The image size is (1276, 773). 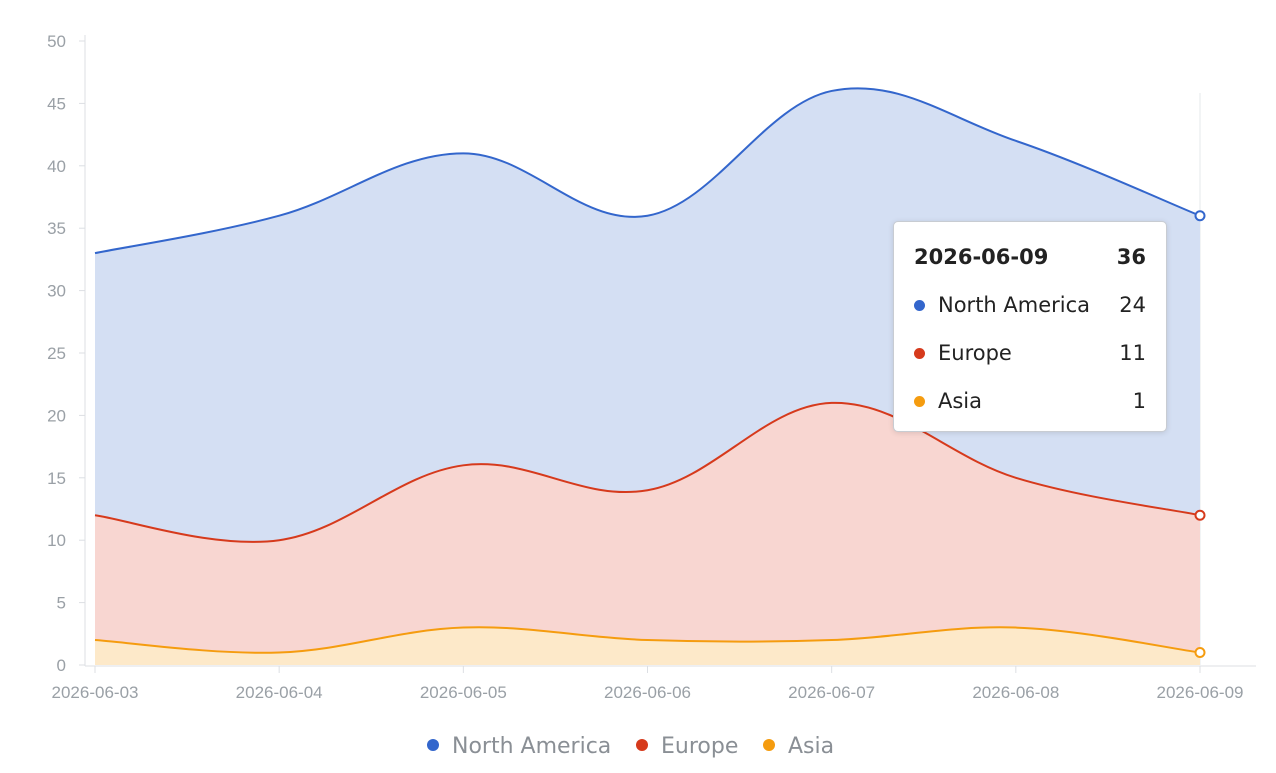 What do you see at coordinates (1200, 515) in the screenshot?
I see `point-europe` at bounding box center [1200, 515].